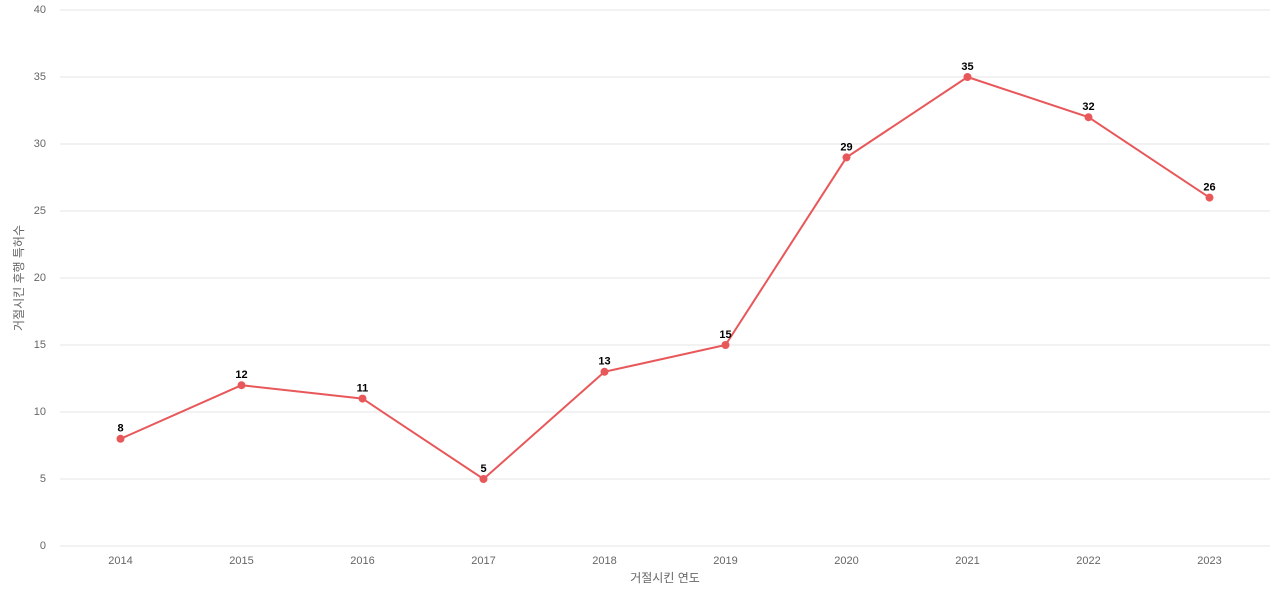  Describe the element at coordinates (725, 335) in the screenshot. I see `data-label: 15` at that location.